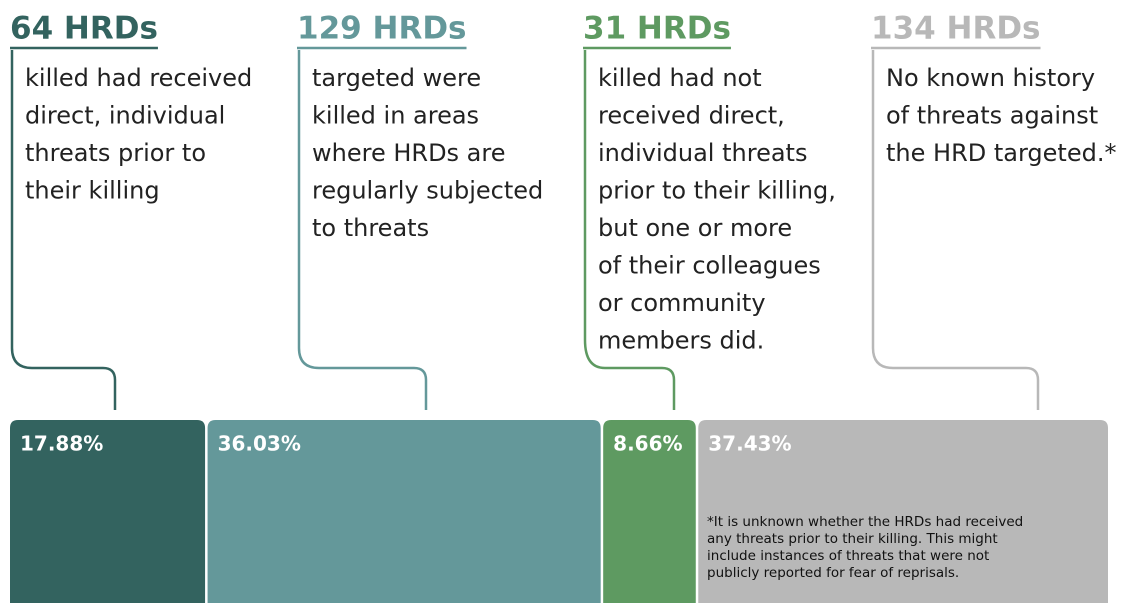 Image resolution: width=1126 pixels, height=603 pixels. I want to click on segment-description: members did., so click(681, 341).